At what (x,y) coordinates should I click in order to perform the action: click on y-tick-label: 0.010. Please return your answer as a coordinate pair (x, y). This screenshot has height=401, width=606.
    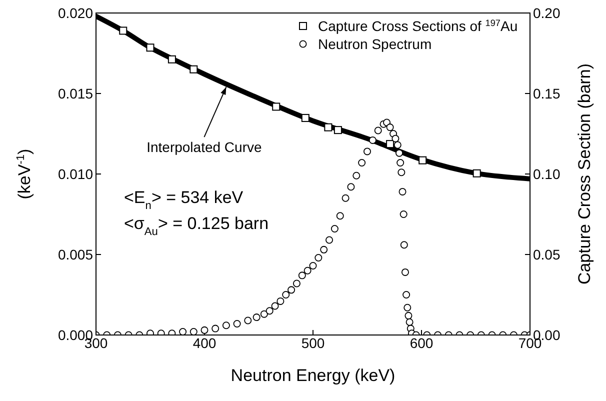
    Looking at the image, I should click on (76, 174).